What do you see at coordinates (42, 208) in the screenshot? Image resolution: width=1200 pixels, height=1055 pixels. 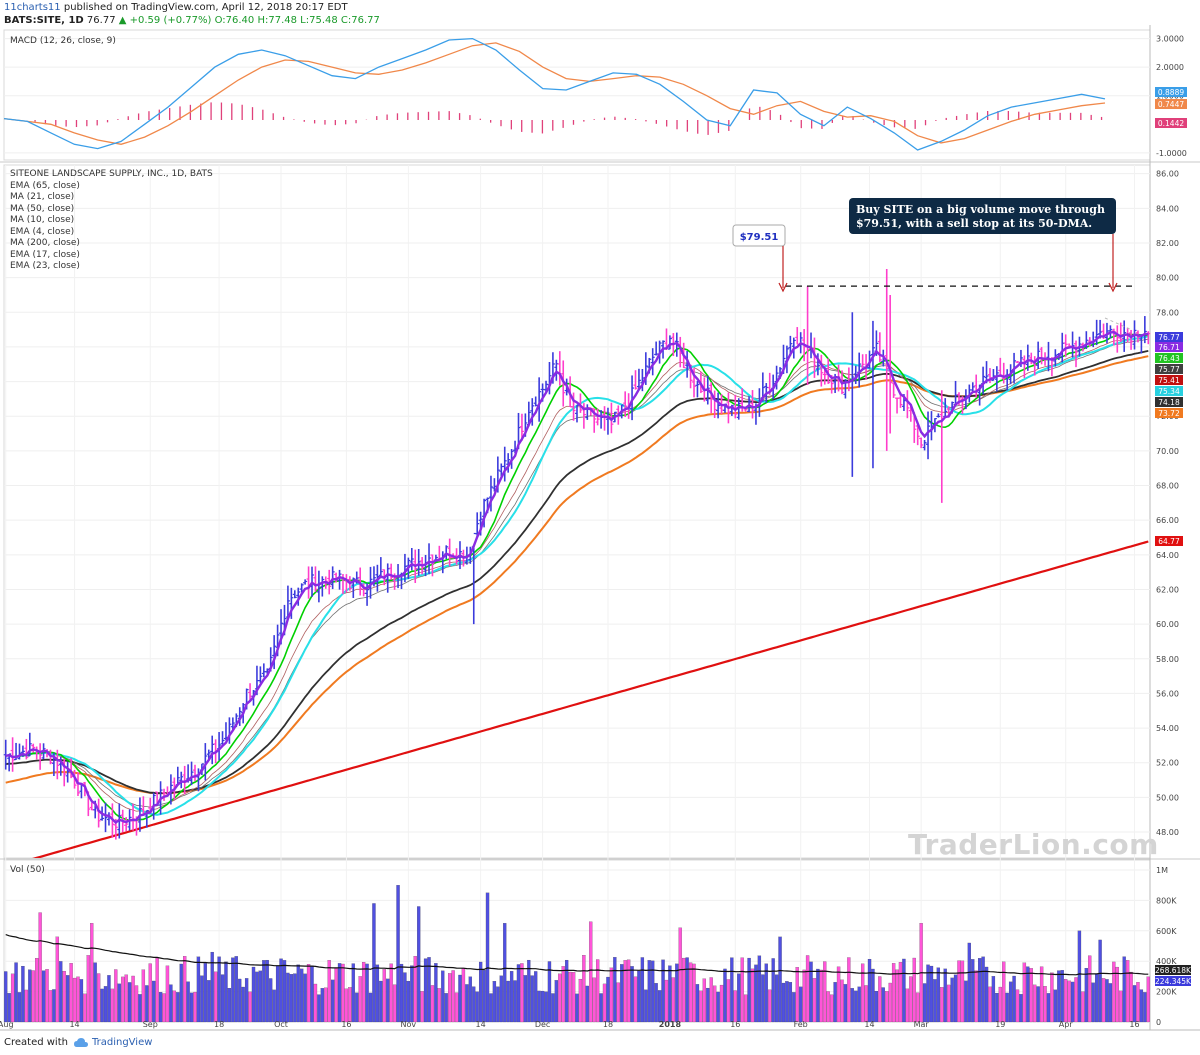 I see `indicator-label: MA (50, close)` at bounding box center [42, 208].